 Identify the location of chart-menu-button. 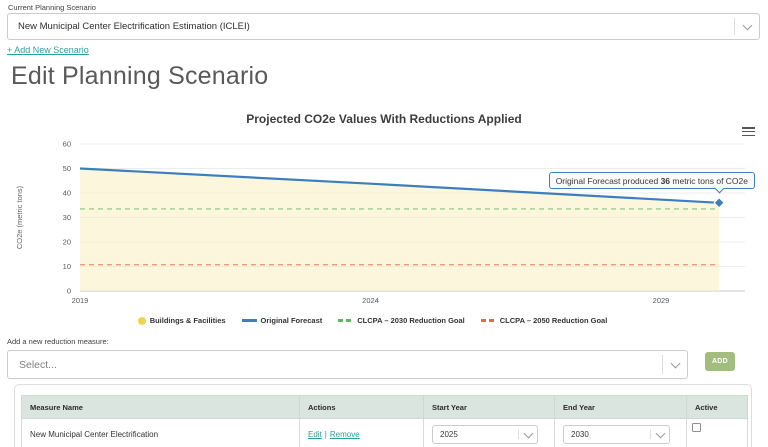
(748, 132).